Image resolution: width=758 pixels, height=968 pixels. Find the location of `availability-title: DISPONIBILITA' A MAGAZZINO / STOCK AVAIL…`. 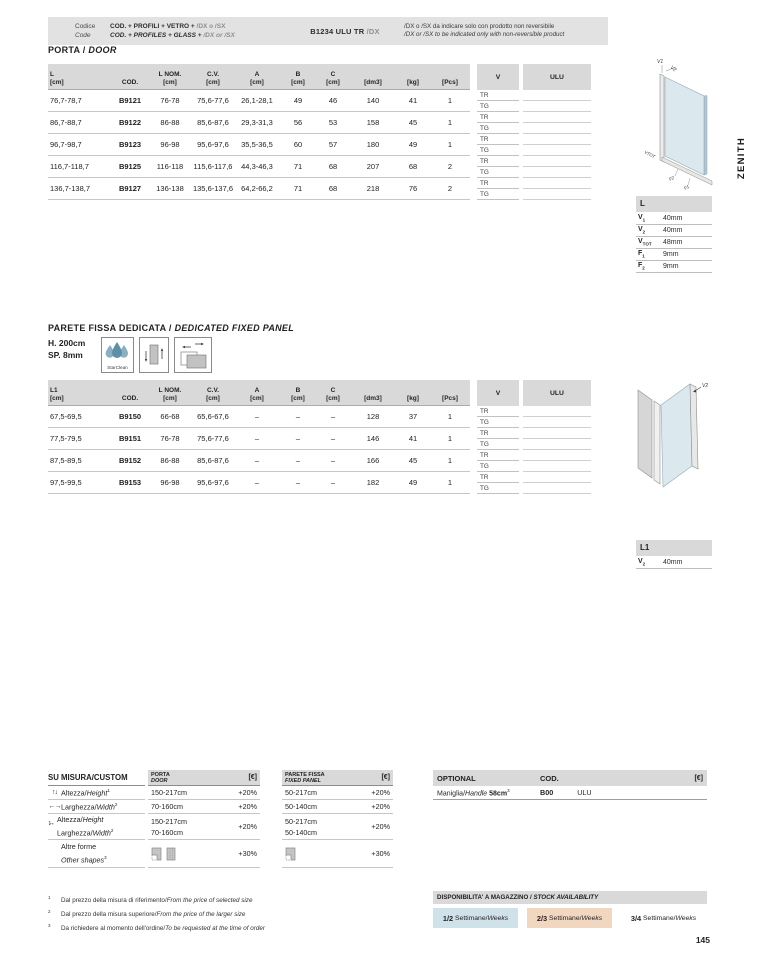

availability-title: DISPONIBILITA' A MAGAZZINO / STOCK AVAIL… is located at coordinates (570, 897).